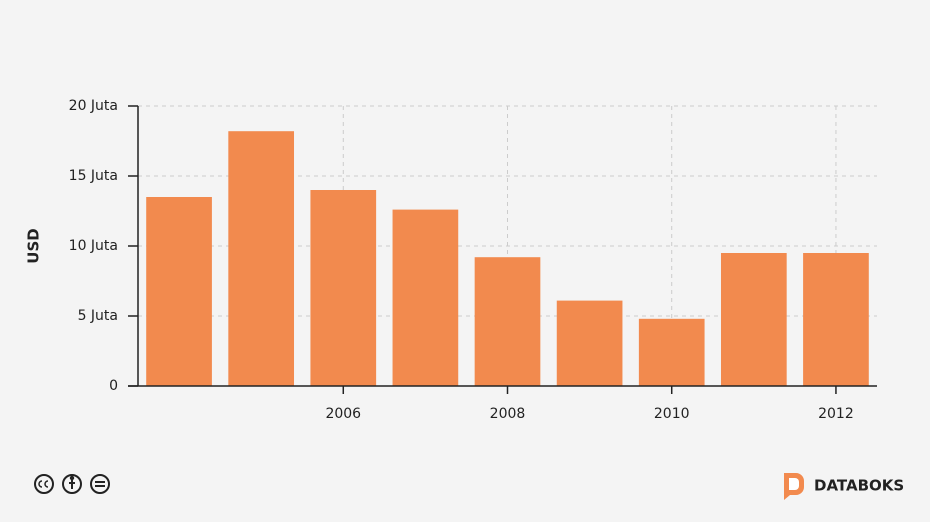  Describe the element at coordinates (508, 414) in the screenshot. I see `x-tick-label: 2008` at that location.